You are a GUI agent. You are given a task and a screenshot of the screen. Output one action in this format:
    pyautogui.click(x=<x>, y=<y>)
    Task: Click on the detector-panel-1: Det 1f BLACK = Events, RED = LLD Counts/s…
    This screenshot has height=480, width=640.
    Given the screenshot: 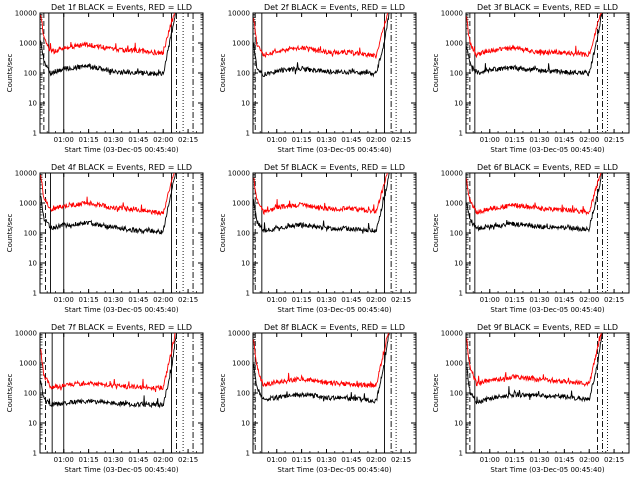 What is the action you would take?
    pyautogui.click(x=105, y=78)
    